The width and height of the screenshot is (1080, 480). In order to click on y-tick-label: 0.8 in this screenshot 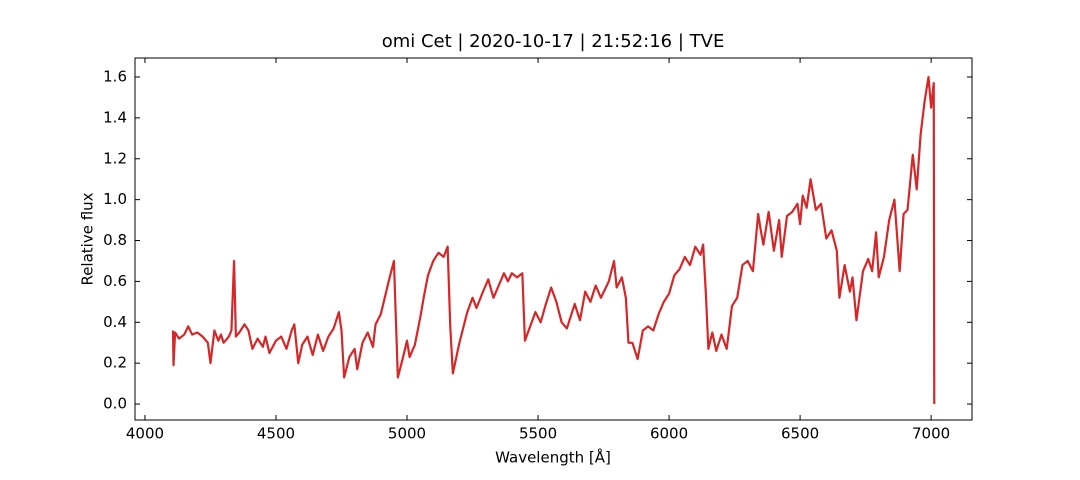, I will do `click(115, 240)`.